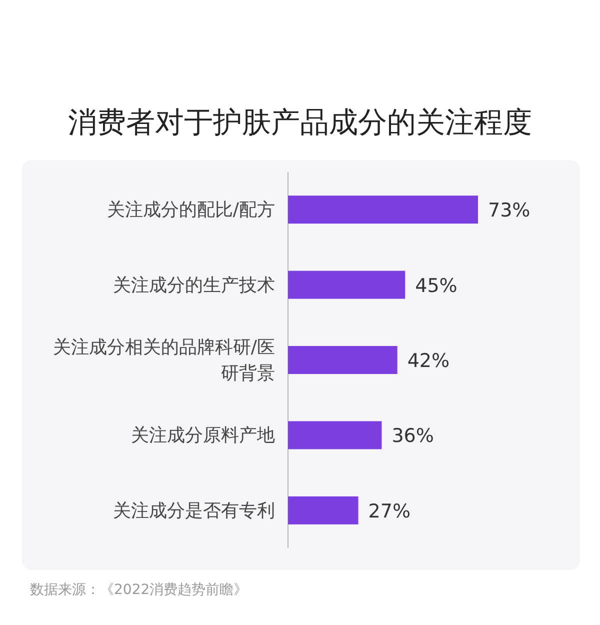  What do you see at coordinates (194, 285) in the screenshot?
I see `y-tick-label: 关注成分的生产技术` at bounding box center [194, 285].